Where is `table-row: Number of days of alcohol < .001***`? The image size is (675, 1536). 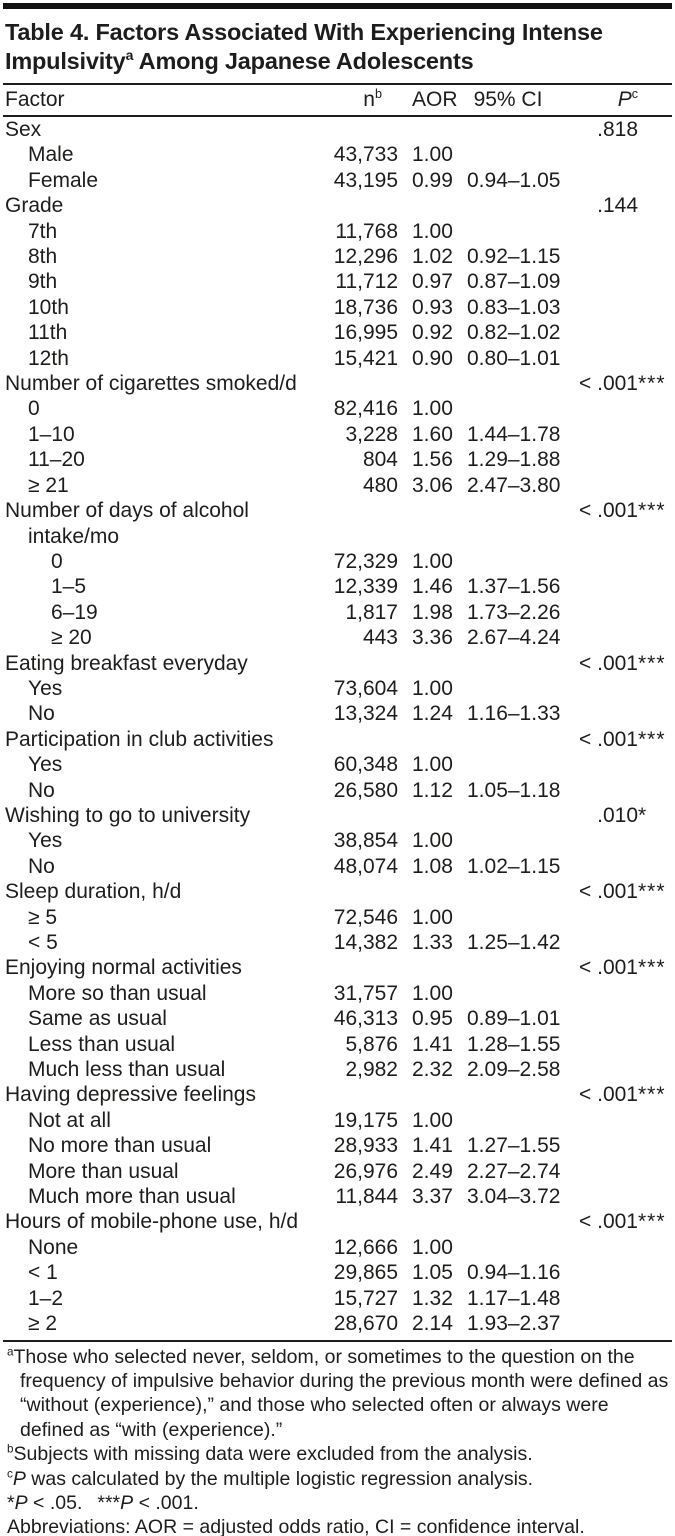 table-row: Number of days of alcohol < .001*** is located at coordinates (337, 510).